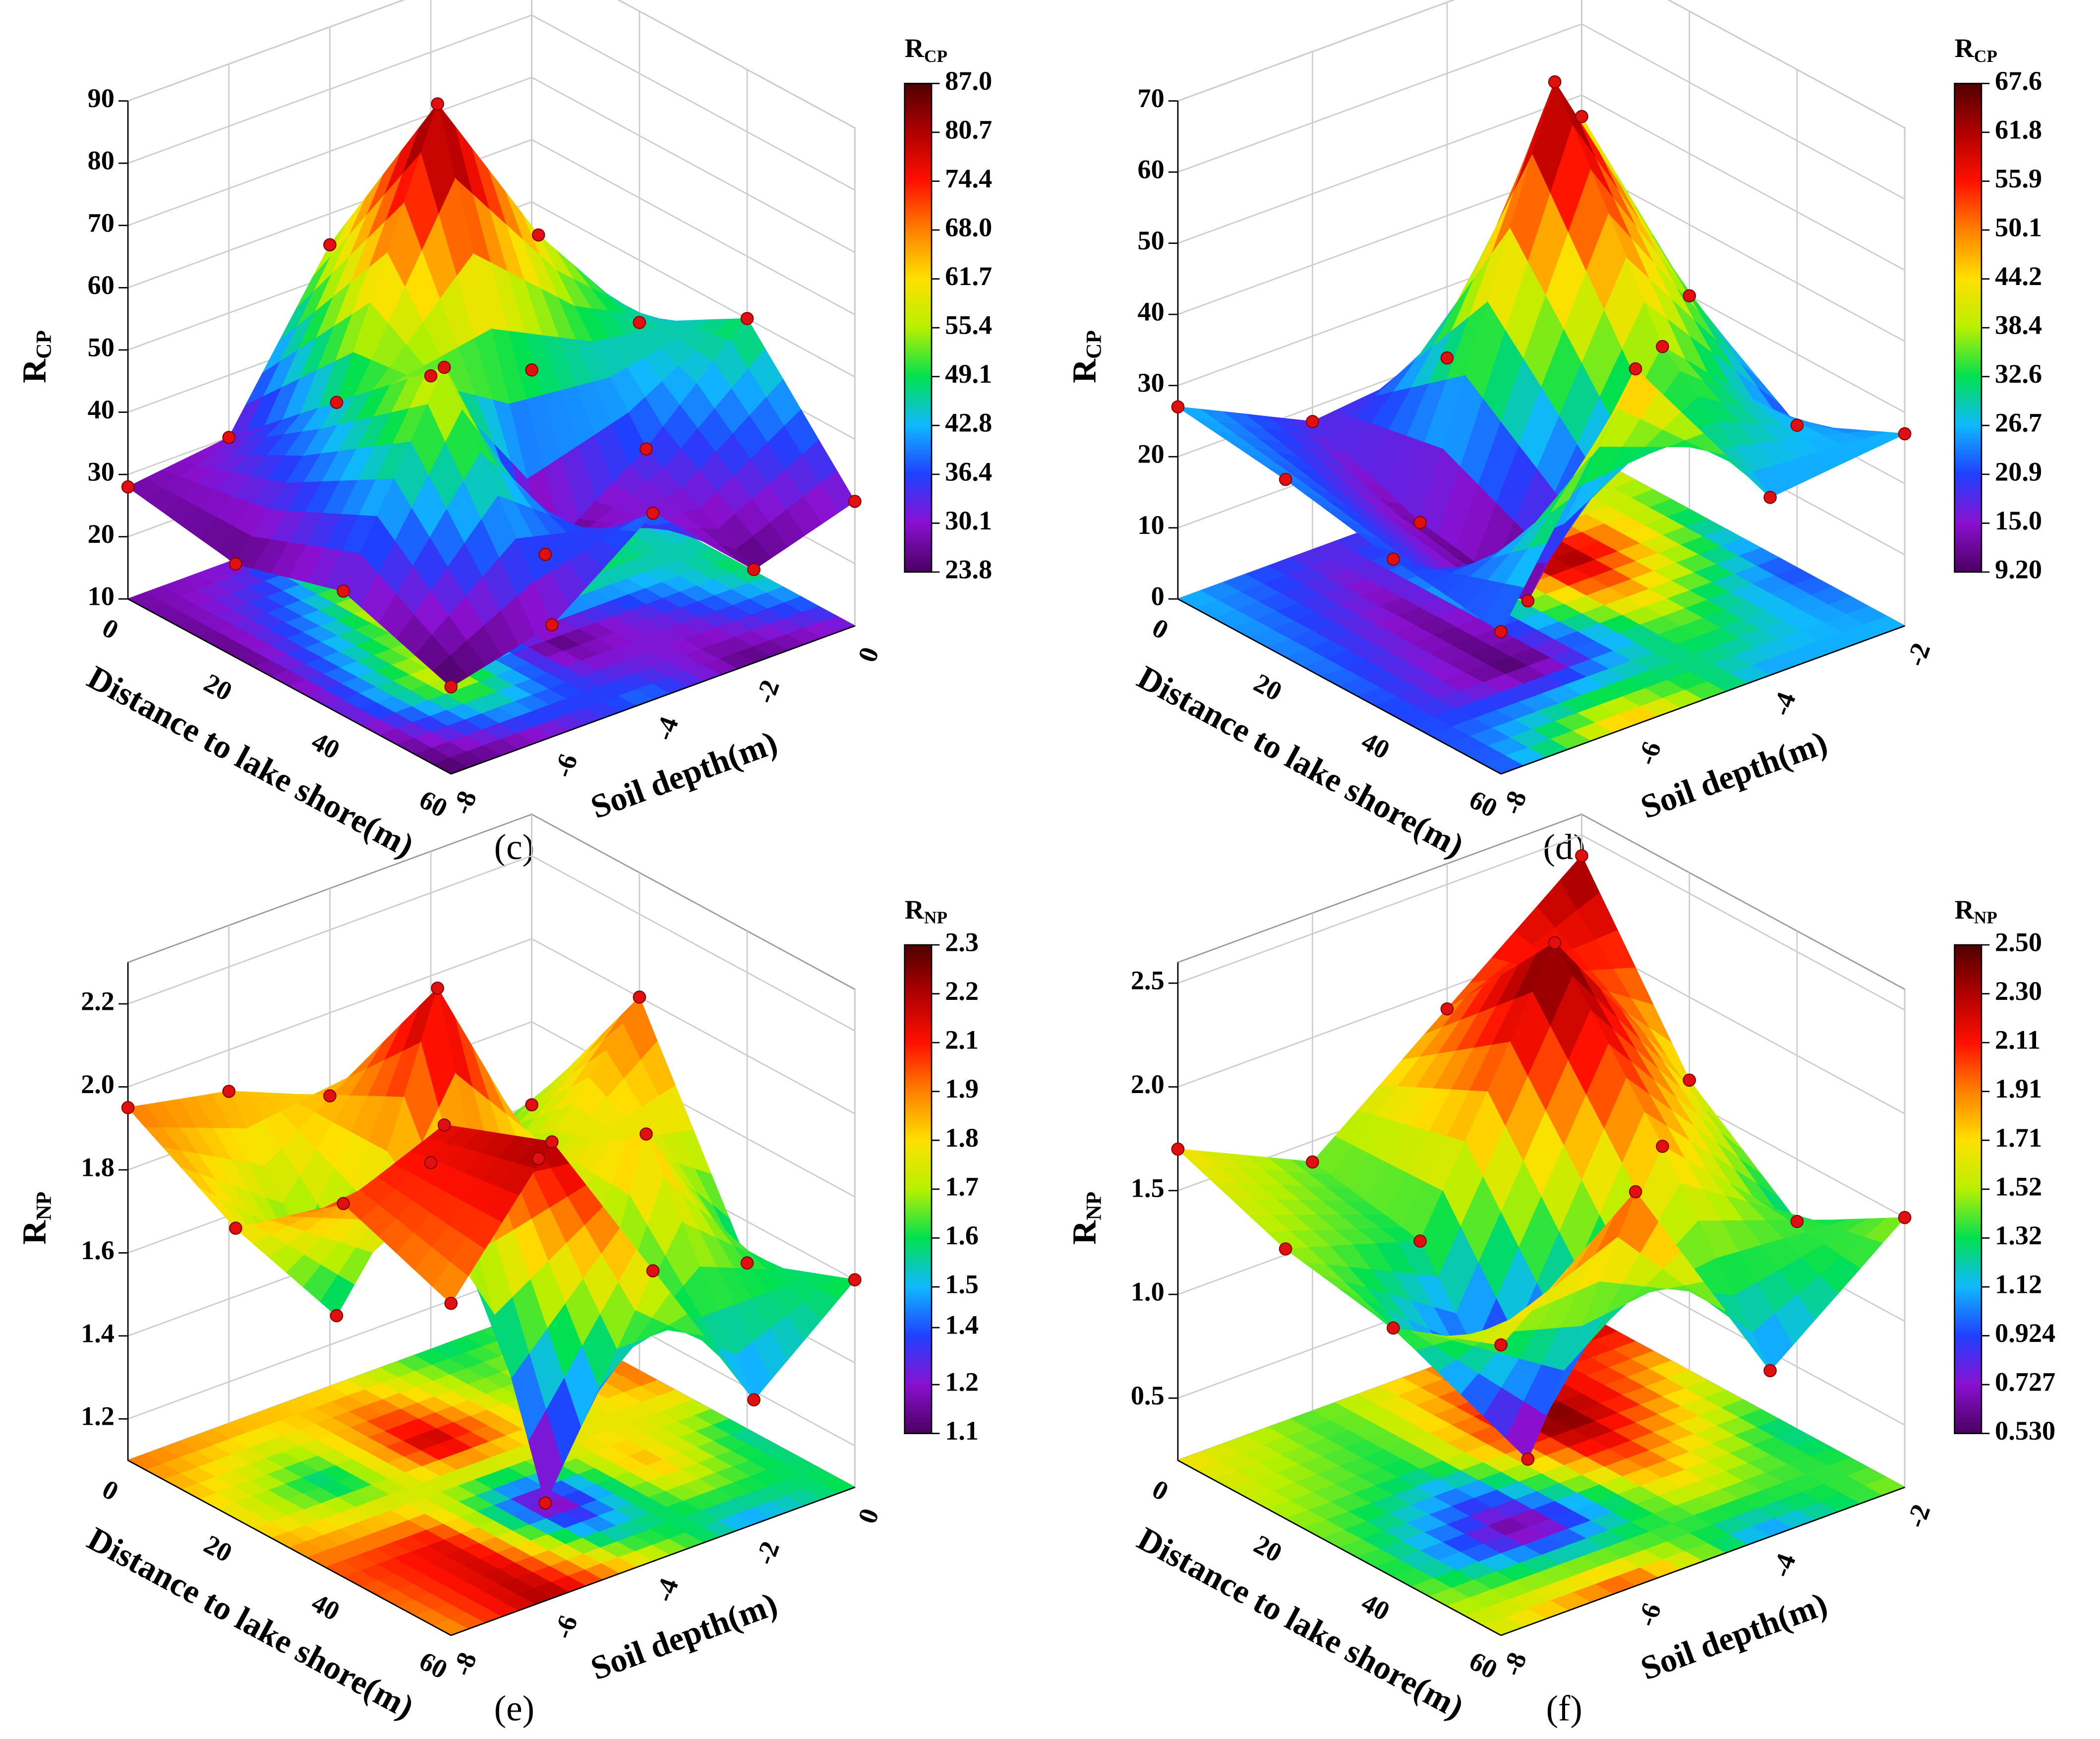  Describe the element at coordinates (1148, 1396) in the screenshot. I see `z-tick-label: 0.5` at that location.